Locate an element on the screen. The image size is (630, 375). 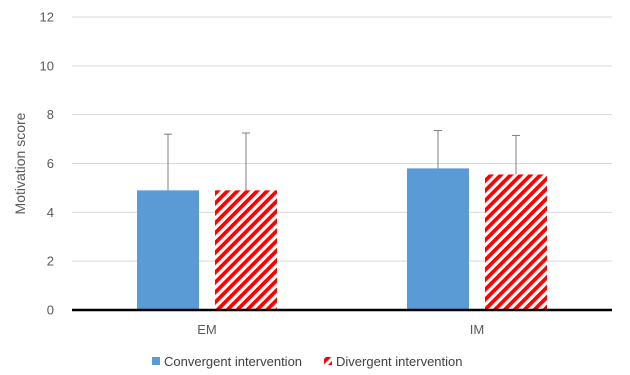
x-tick-label: IM is located at coordinates (477, 329).